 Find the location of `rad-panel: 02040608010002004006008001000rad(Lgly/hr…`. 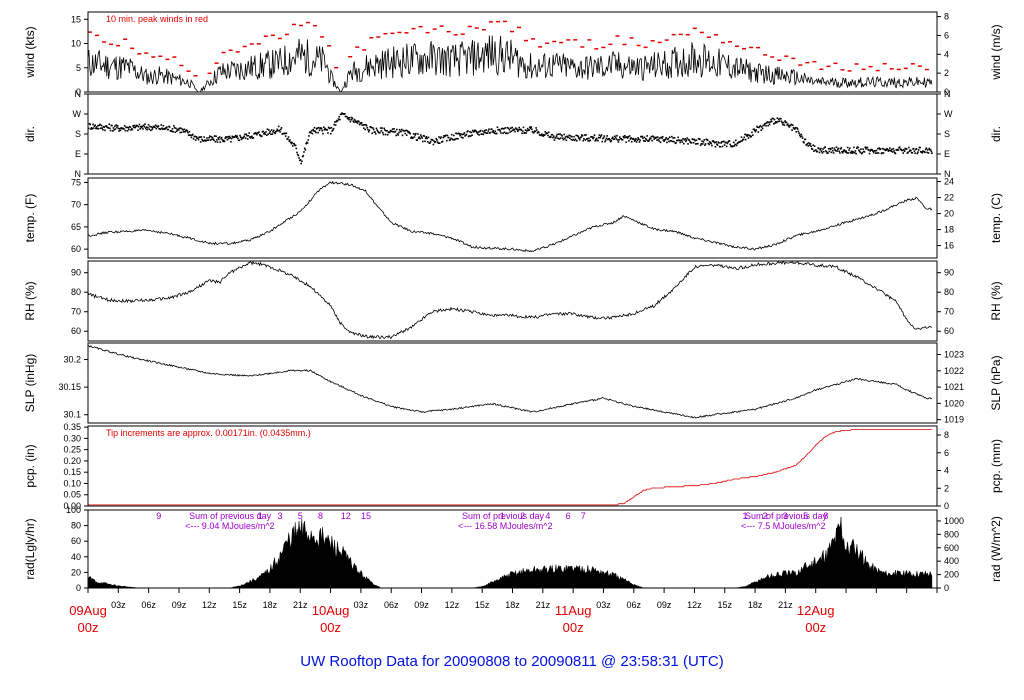

rad-panel: 02040608010002004006008001000rad(Lgly/hr… is located at coordinates (513, 549).